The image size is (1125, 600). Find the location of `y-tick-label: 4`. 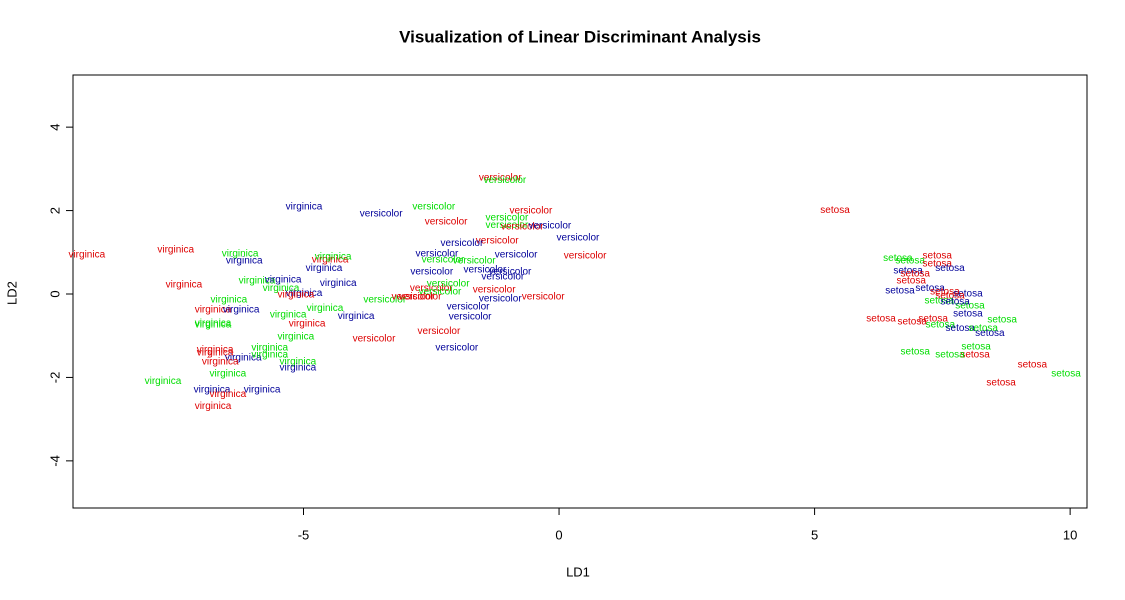

y-tick-label: 4 is located at coordinates (54, 127).